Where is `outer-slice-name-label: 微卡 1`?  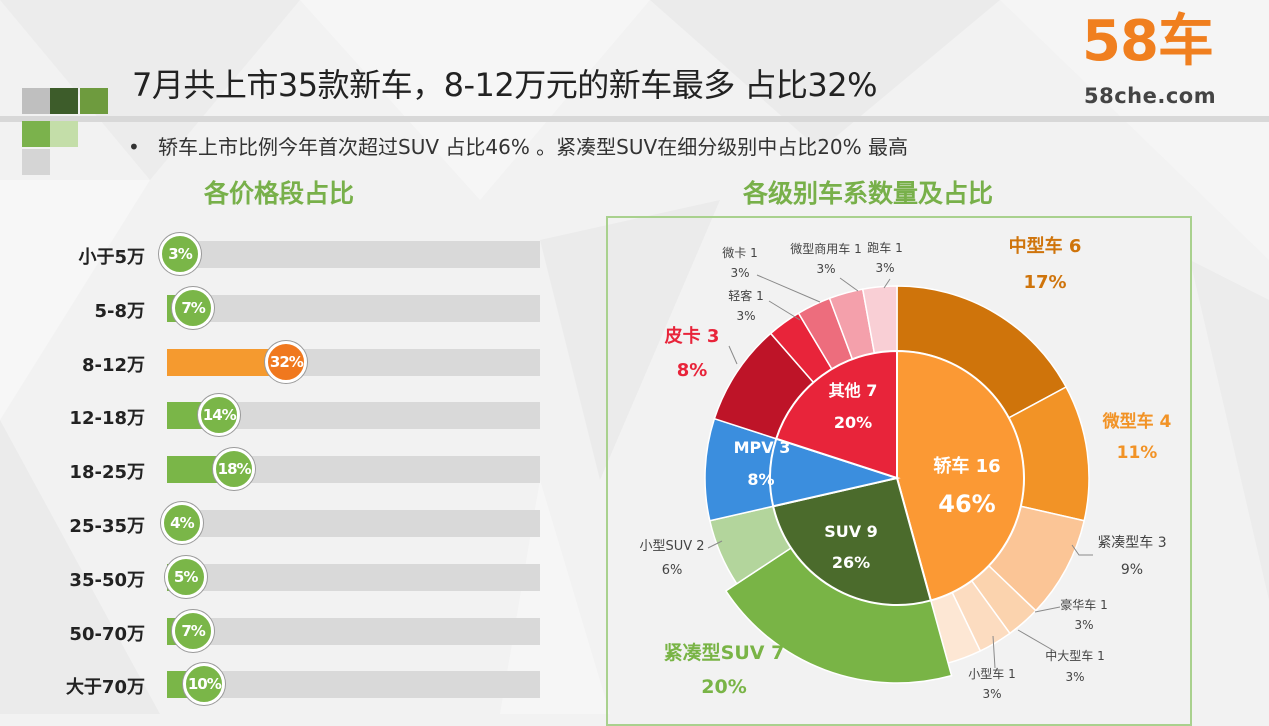 outer-slice-name-label: 微卡 1 is located at coordinates (739, 253).